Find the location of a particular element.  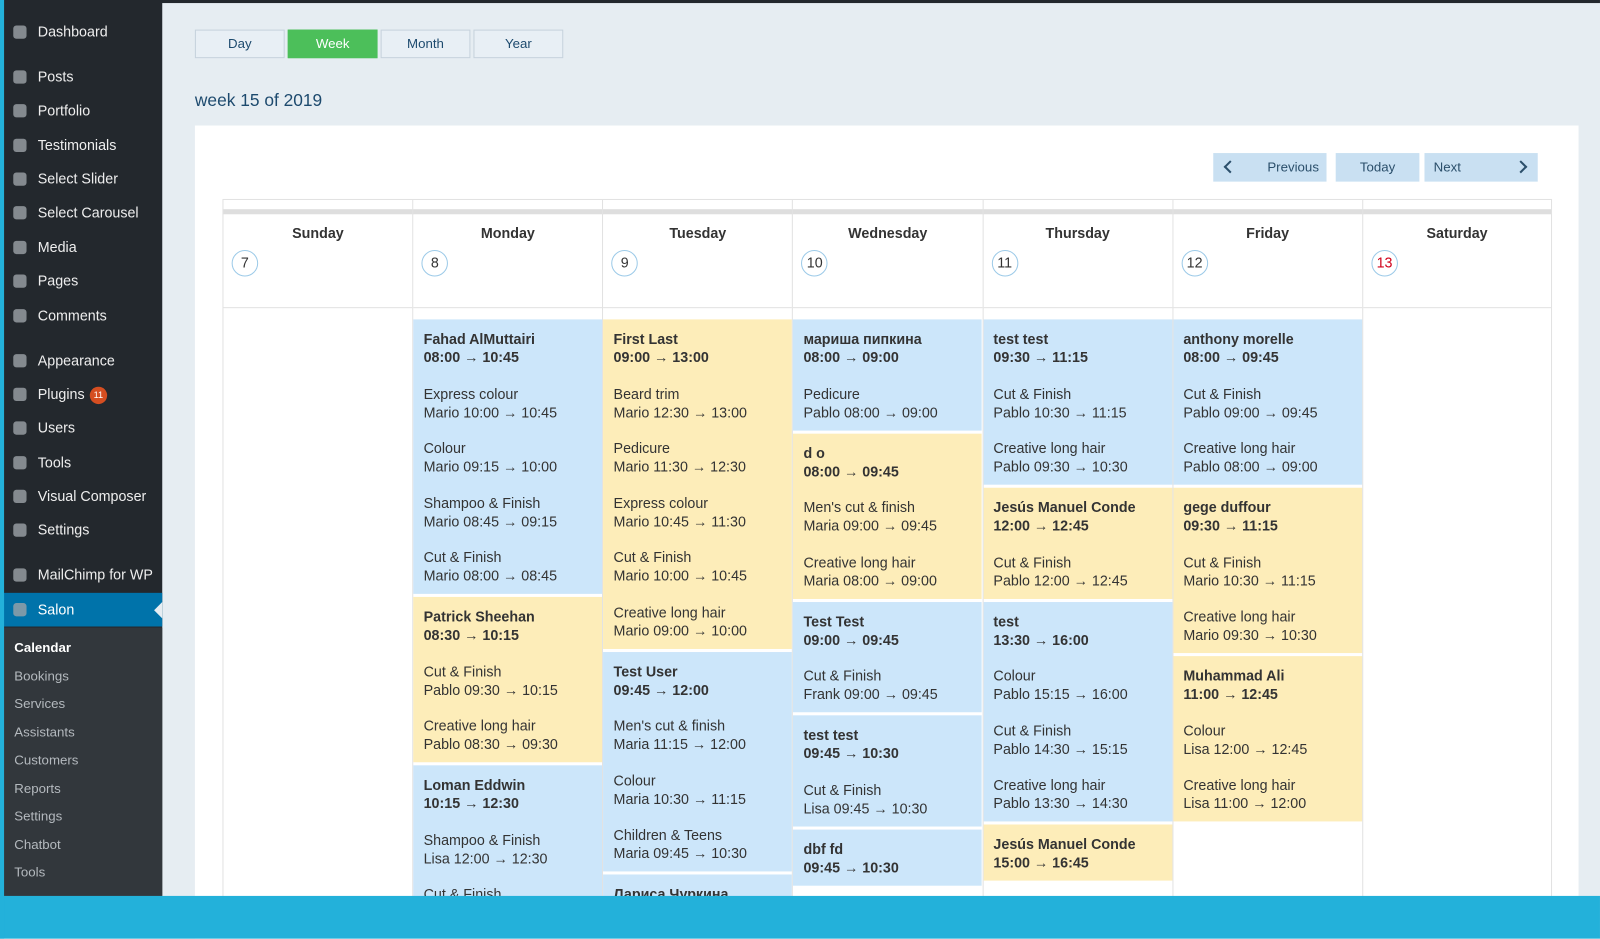

submenu-item: Tools is located at coordinates (30, 872).